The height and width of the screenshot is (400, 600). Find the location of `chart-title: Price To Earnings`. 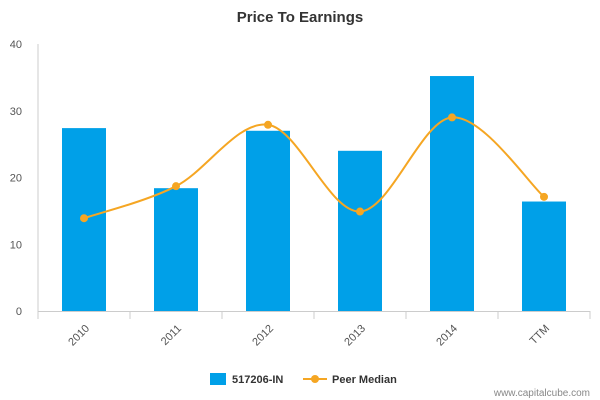

chart-title: Price To Earnings is located at coordinates (300, 17).